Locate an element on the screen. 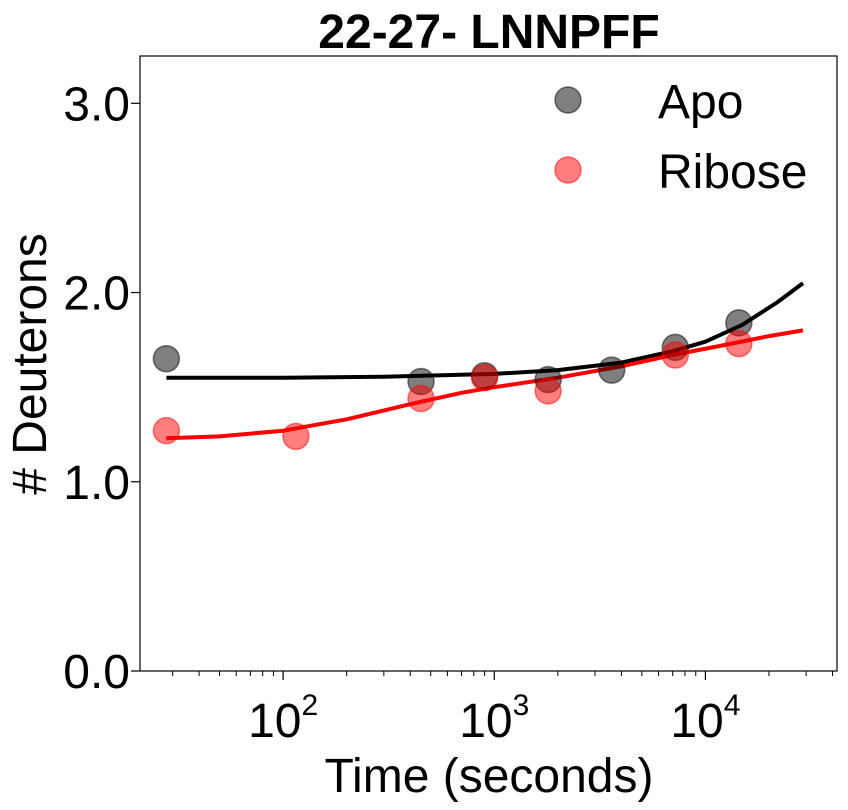 Image resolution: width=848 pixels, height=810 pixels. fit-lines is located at coordinates (485, 361).